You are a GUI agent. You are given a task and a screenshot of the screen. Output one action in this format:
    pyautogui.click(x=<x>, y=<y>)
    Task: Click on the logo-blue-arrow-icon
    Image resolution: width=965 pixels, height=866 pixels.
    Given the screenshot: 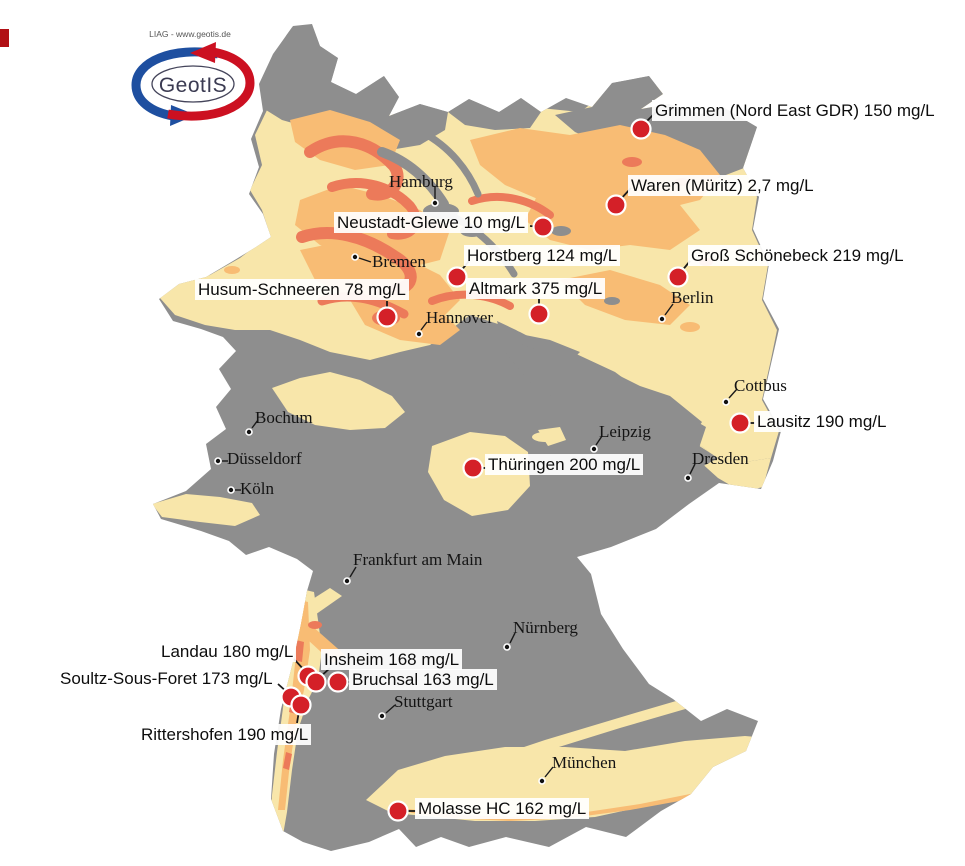 What is the action you would take?
    pyautogui.click(x=175, y=84)
    